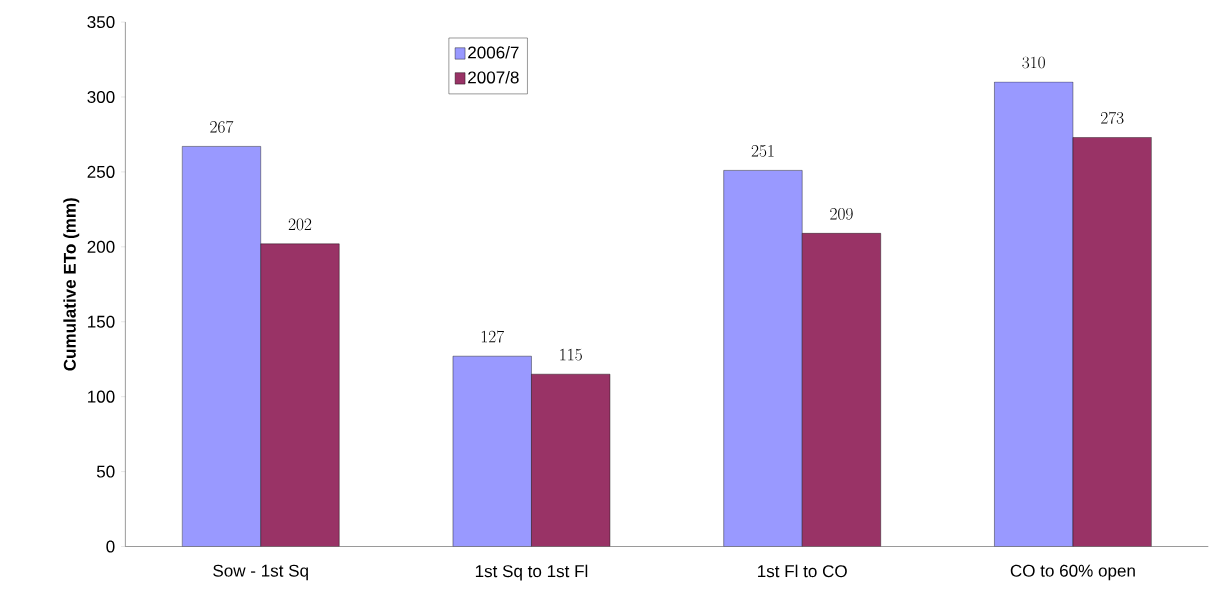 The width and height of the screenshot is (1214, 603). What do you see at coordinates (1112, 117) in the screenshot?
I see `data-label: 273` at bounding box center [1112, 117].